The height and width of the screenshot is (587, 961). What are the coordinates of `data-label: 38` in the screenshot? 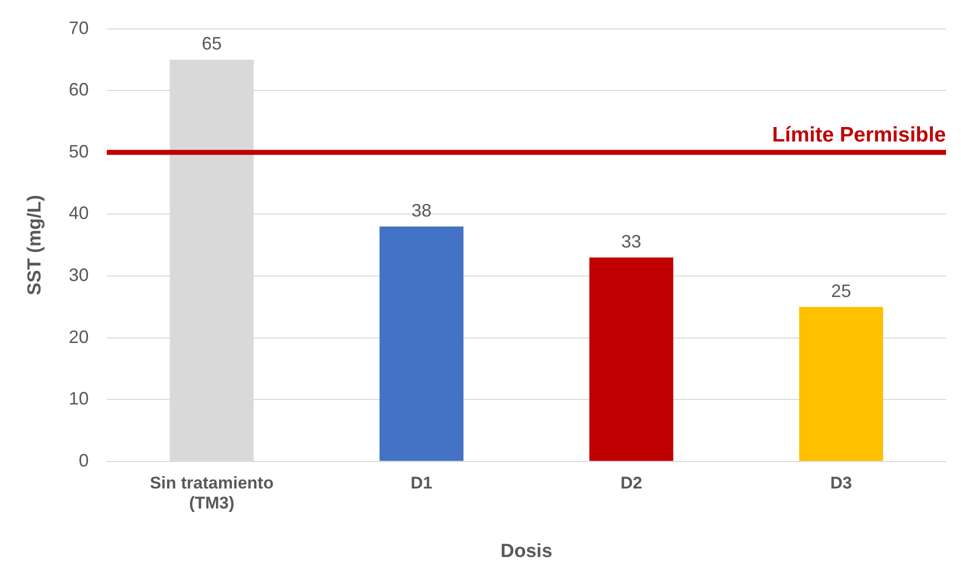 It's located at (422, 210).